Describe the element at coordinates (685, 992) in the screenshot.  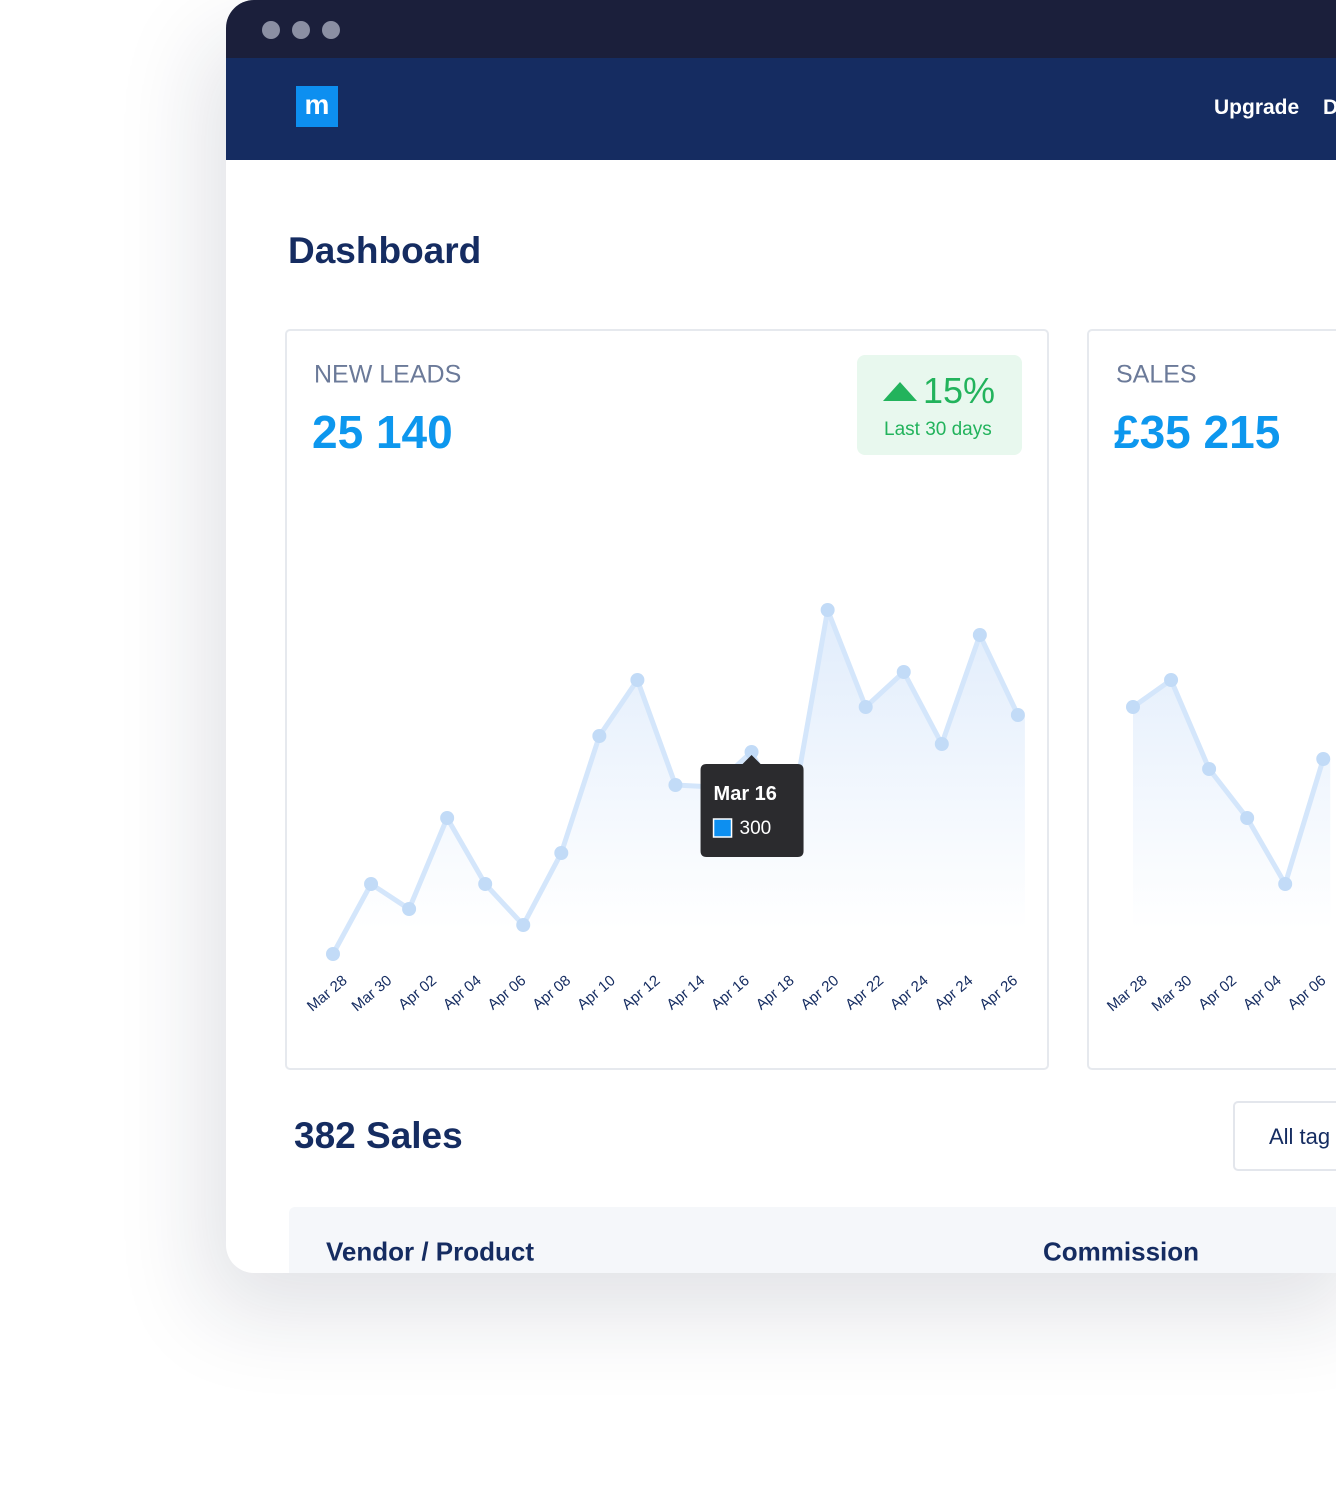
I see `x-tick-label: Apr 14` at that location.